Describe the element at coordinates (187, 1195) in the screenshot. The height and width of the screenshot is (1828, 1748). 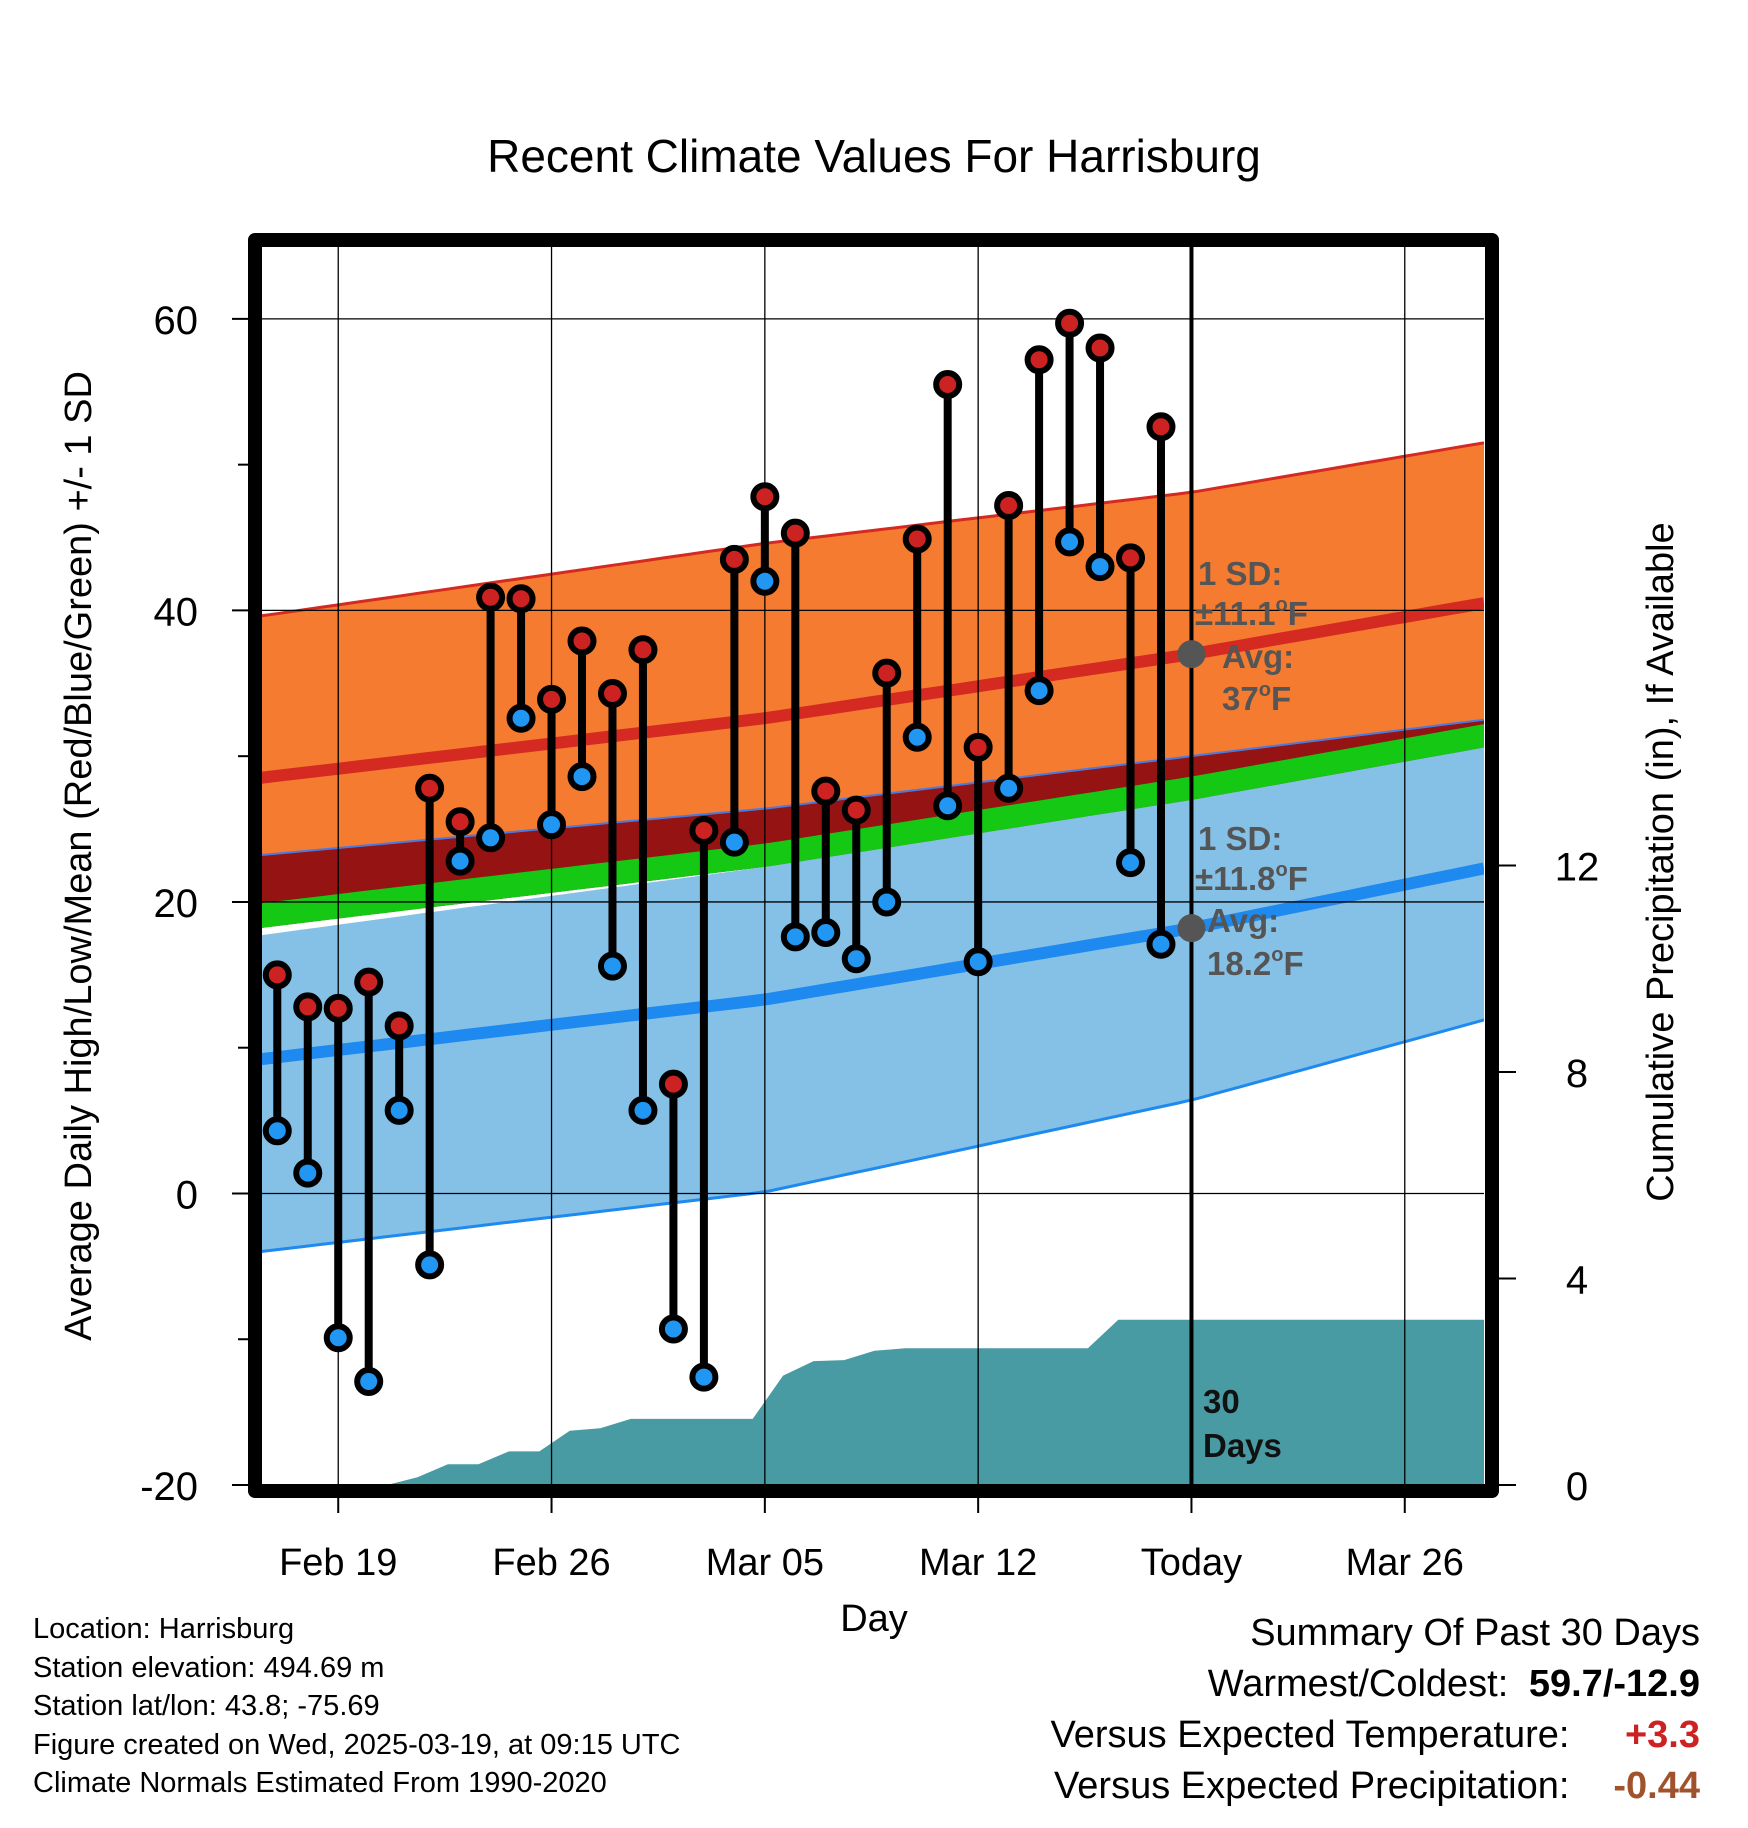
I see `y-tick-label: 0` at that location.